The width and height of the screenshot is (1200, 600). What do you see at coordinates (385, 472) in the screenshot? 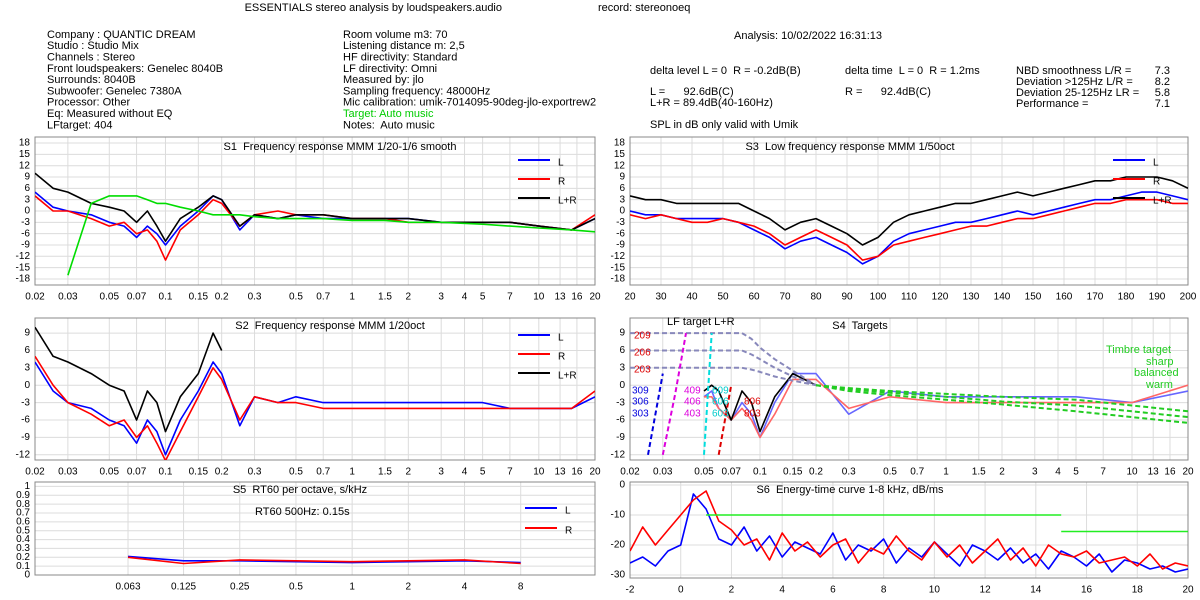
I see `x-tick-label: 1.5` at bounding box center [385, 472].